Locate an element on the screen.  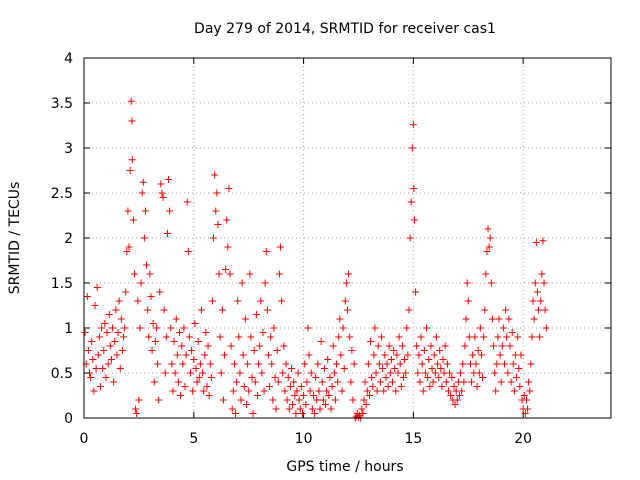
y-tick-label: 0 is located at coordinates (68, 419).